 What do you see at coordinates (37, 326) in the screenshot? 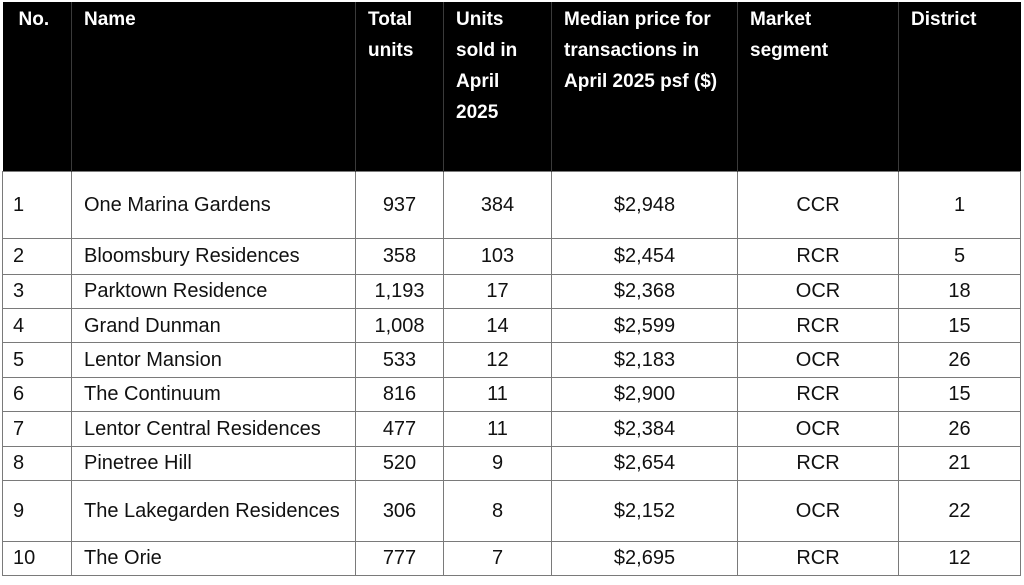
I see `cell-no: 4` at bounding box center [37, 326].